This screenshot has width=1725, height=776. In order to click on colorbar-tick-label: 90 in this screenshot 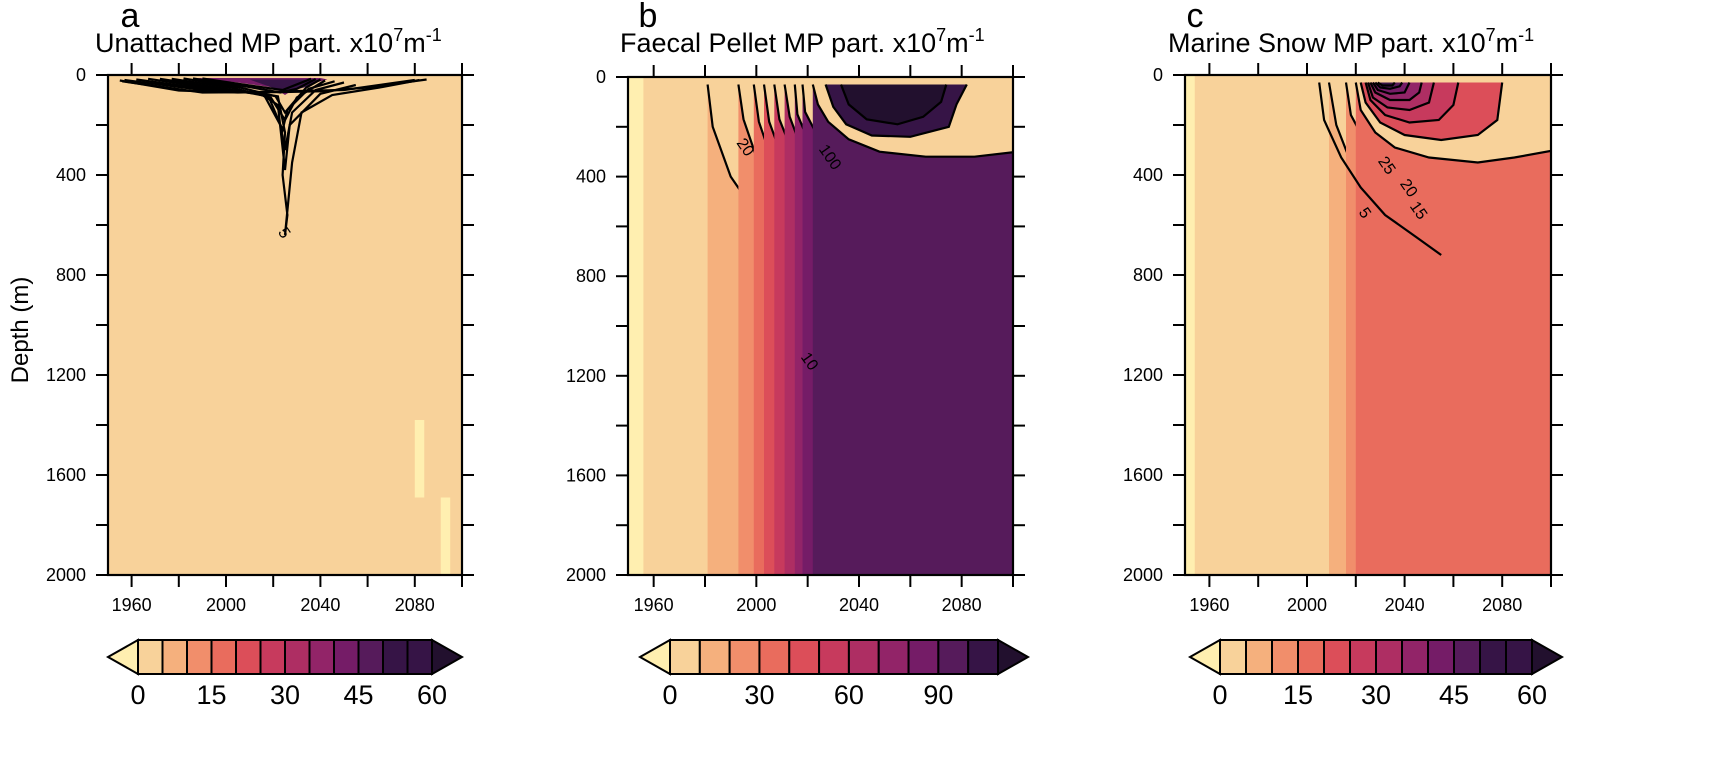, I will do `click(938, 695)`.